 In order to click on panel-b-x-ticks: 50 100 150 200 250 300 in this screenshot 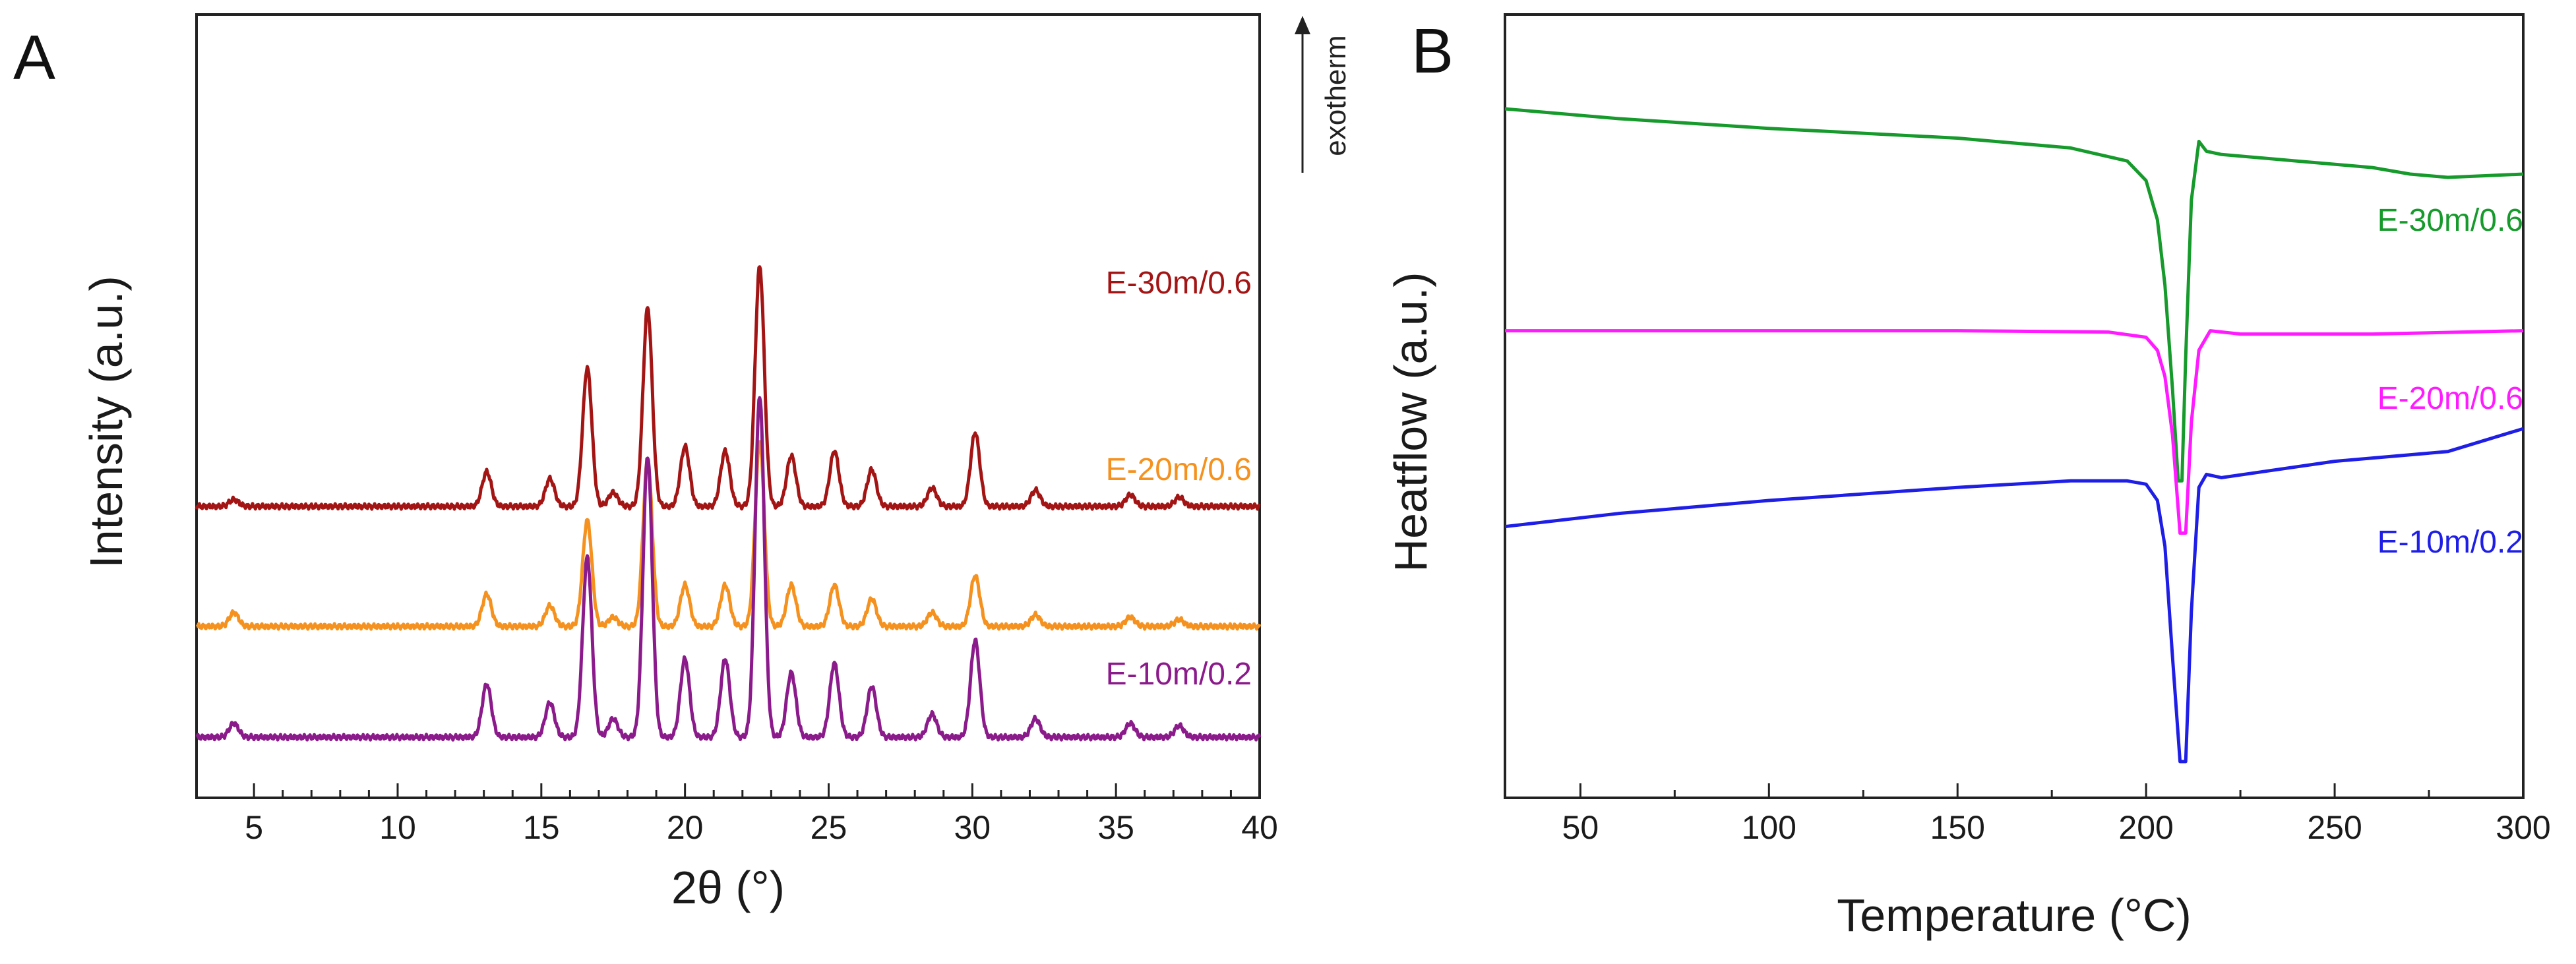, I will do `click(2056, 814)`.